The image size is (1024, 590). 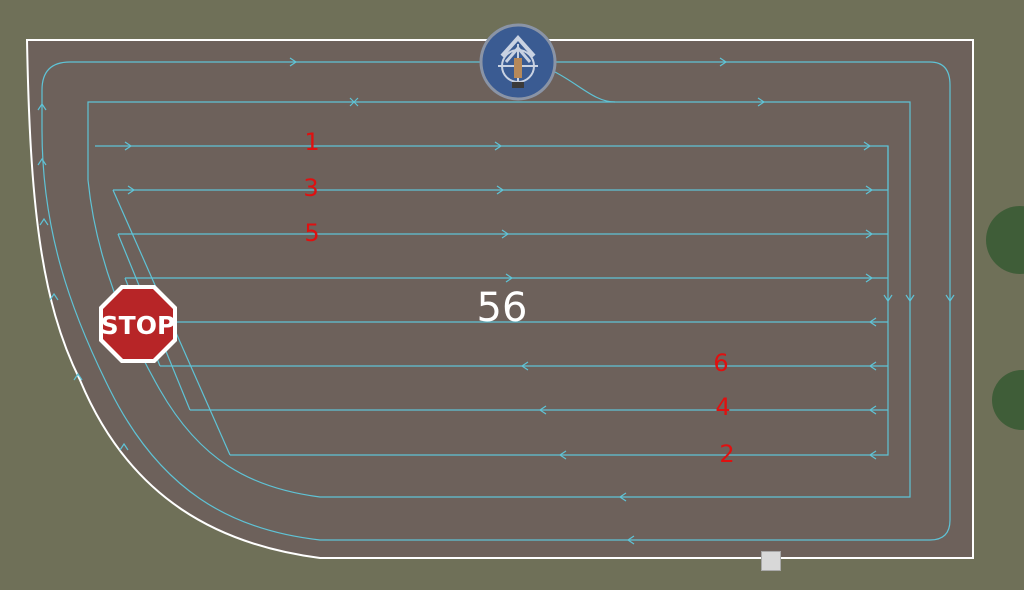 I want to click on start-marker, so click(x=518, y=62).